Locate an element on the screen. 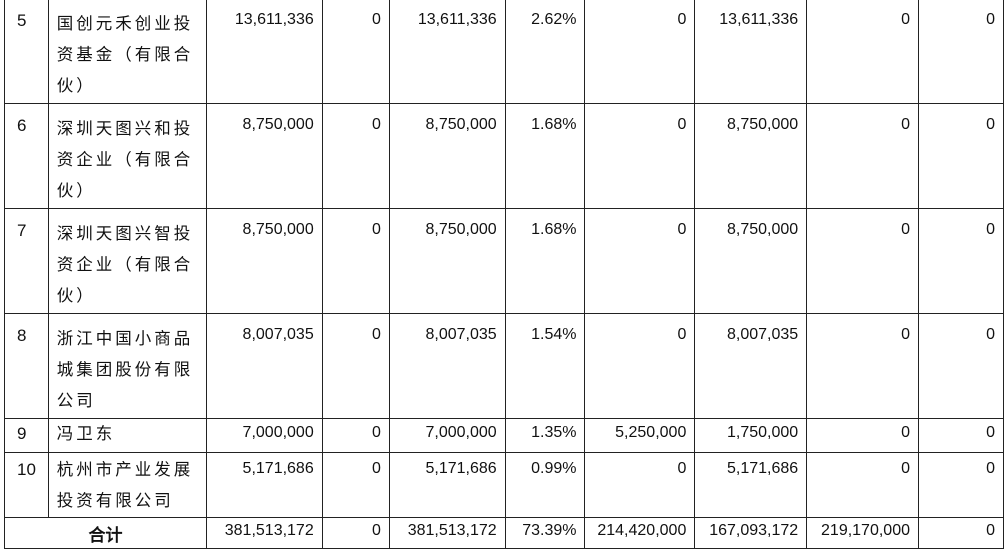 This screenshot has height=549, width=1004. row-index: 5 is located at coordinates (26, 52).